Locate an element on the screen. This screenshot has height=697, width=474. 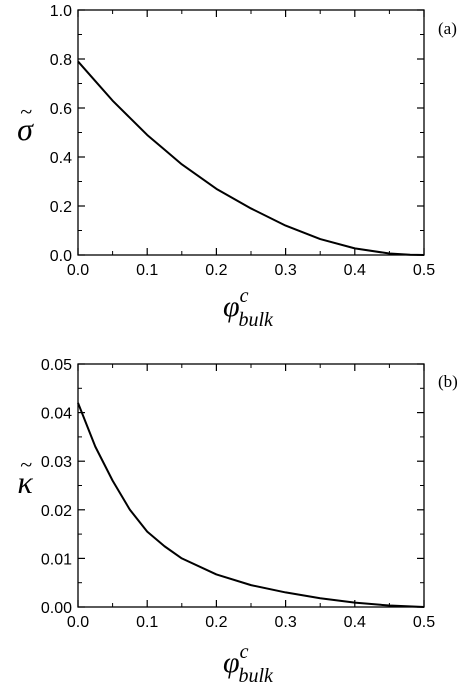
panel-b-x-tick-label: 0.5 is located at coordinates (424, 622).